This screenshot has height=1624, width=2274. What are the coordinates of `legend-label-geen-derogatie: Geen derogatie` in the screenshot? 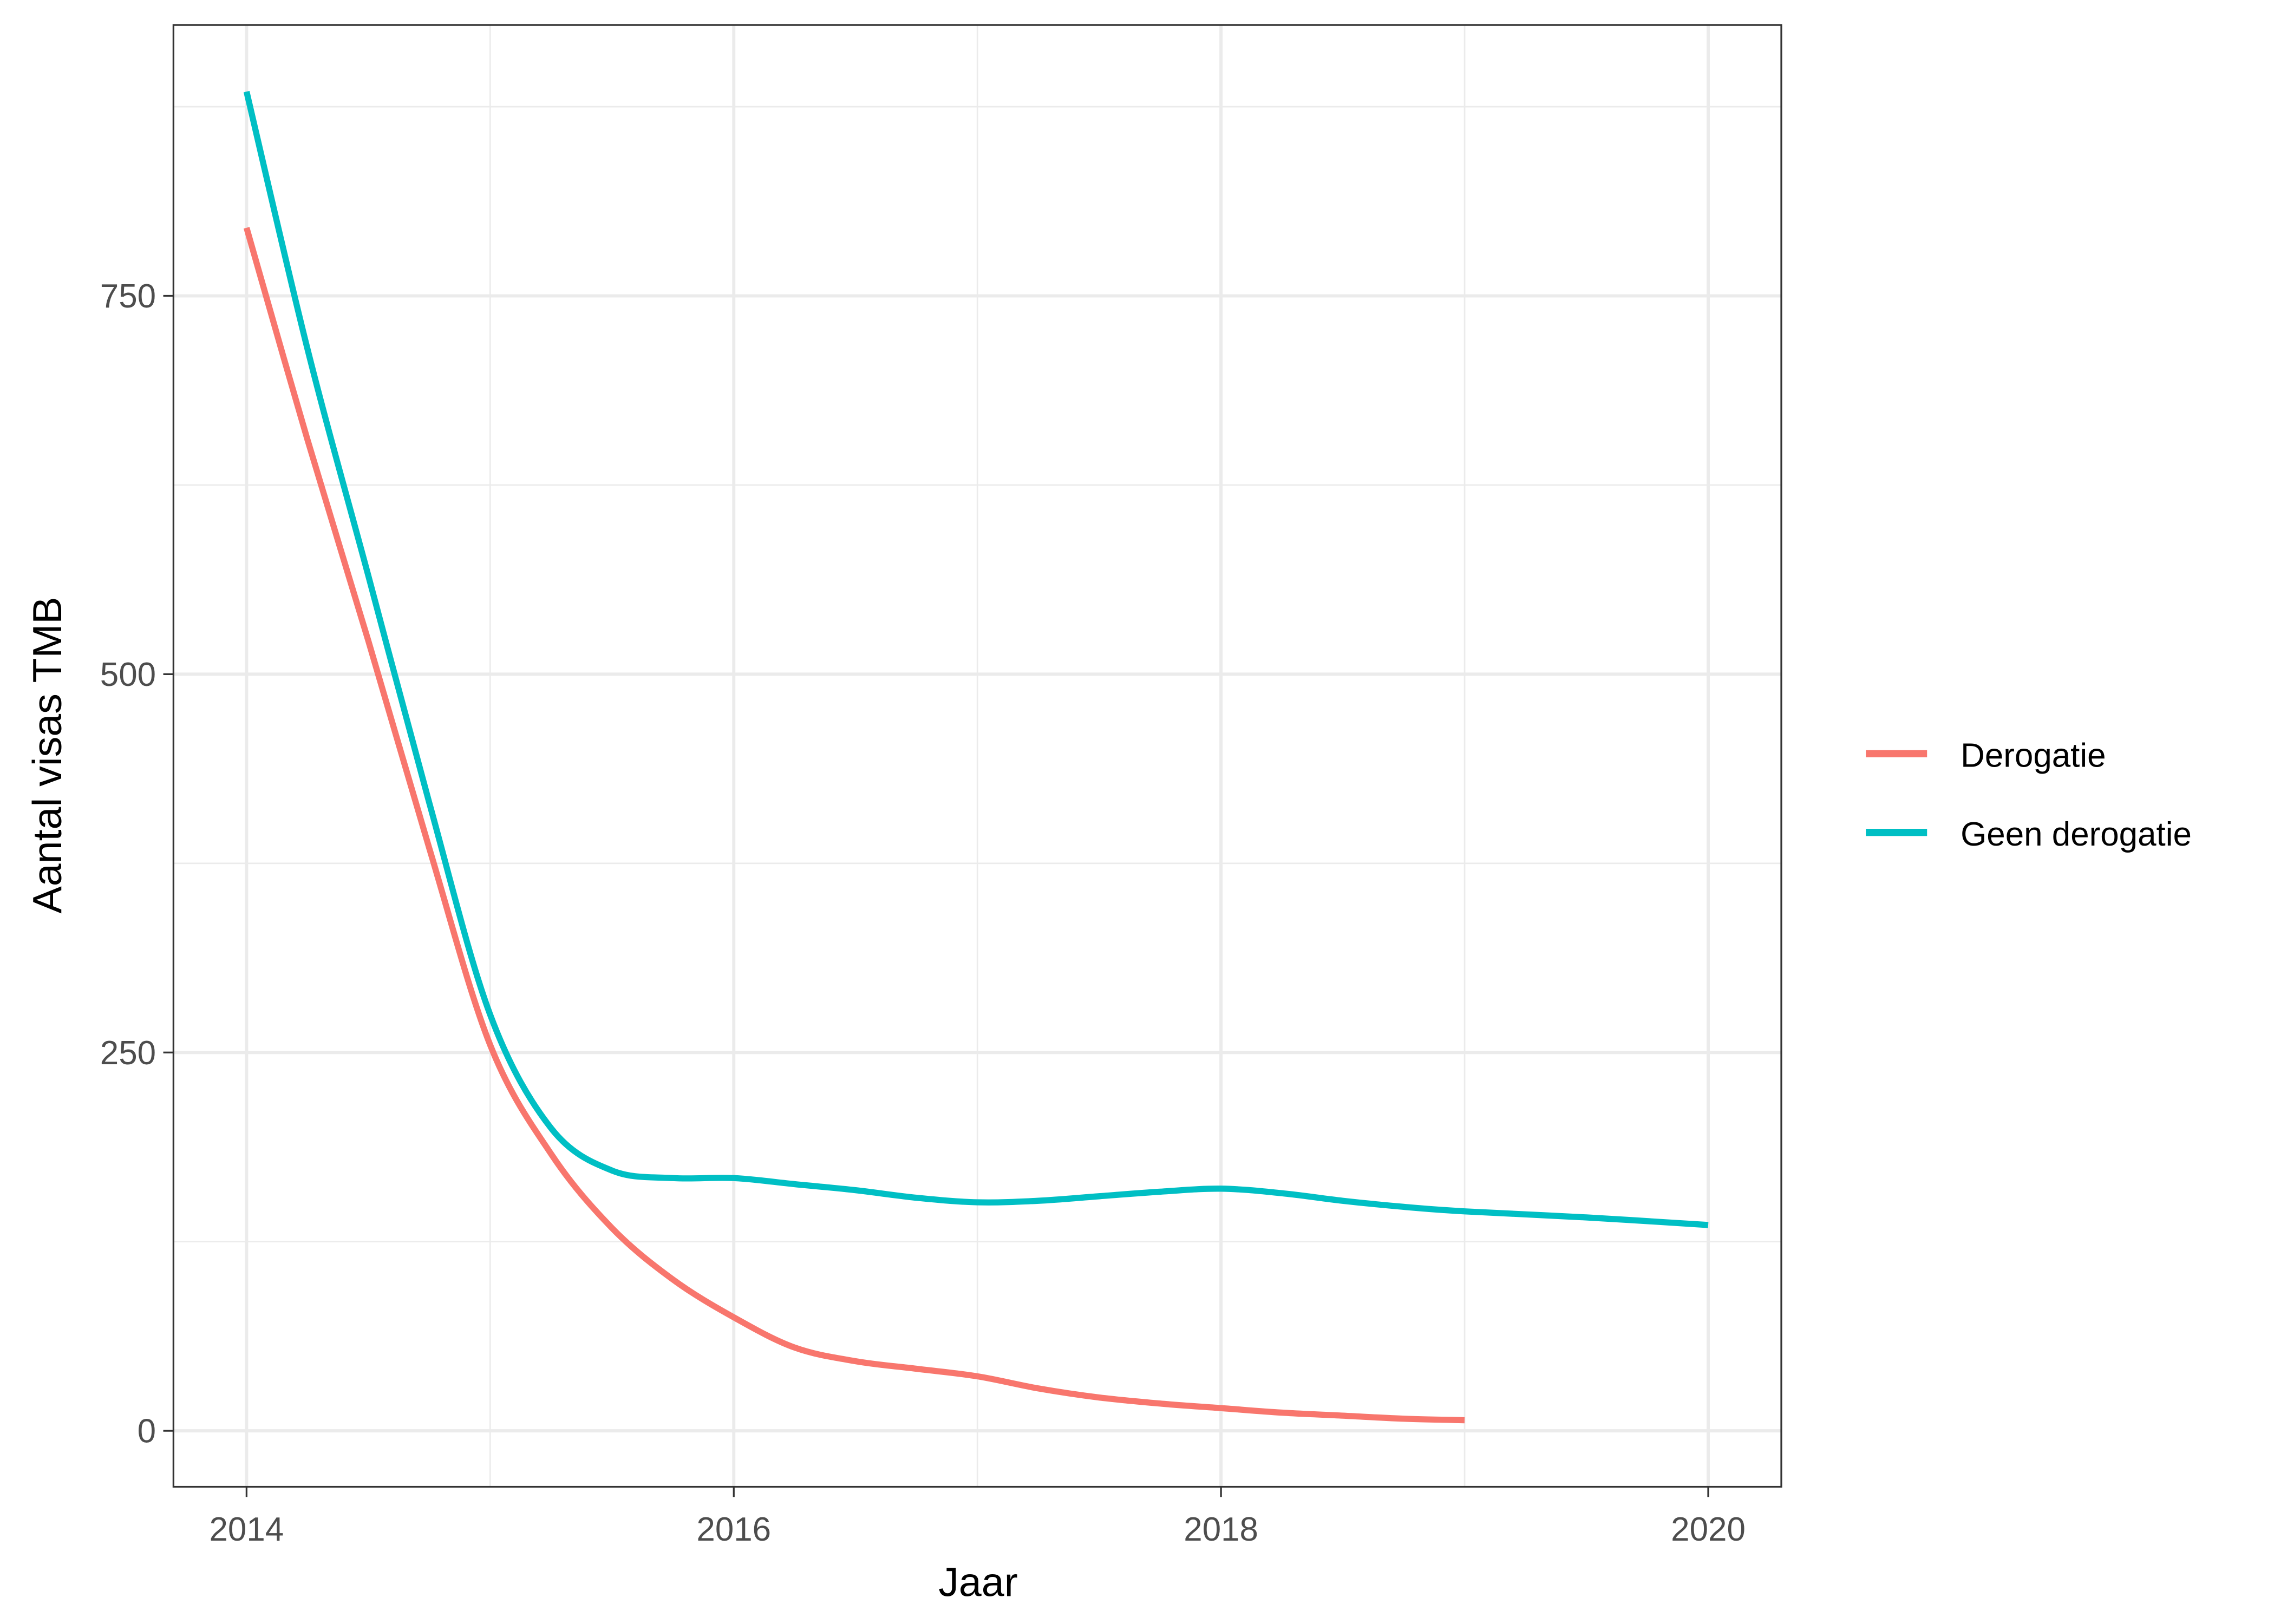 It's located at (2076, 834).